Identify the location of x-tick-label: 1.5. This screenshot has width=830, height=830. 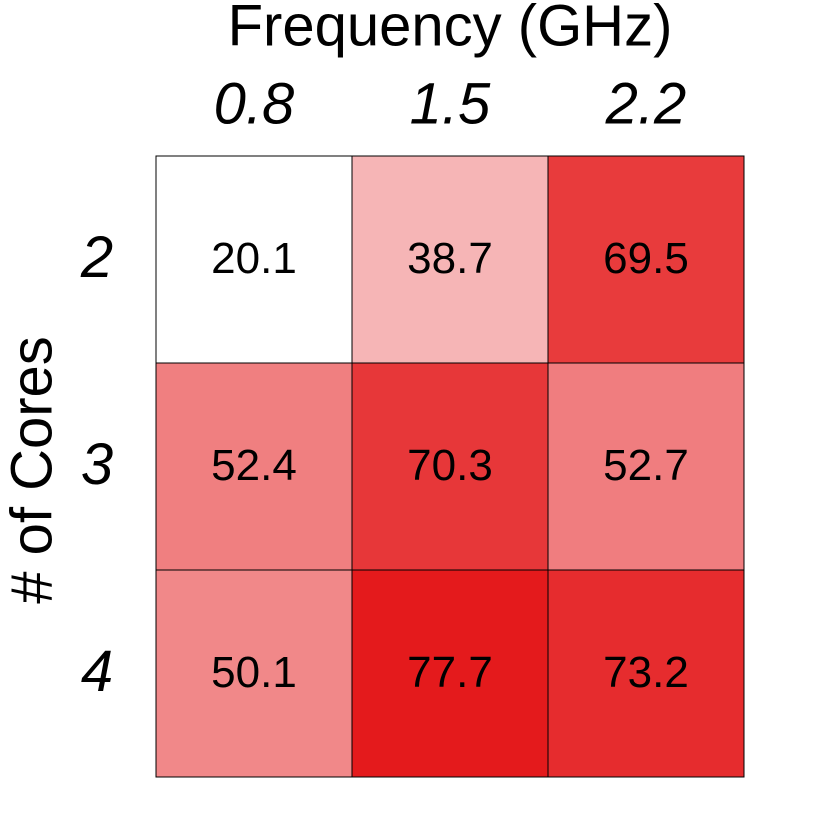
(450, 103).